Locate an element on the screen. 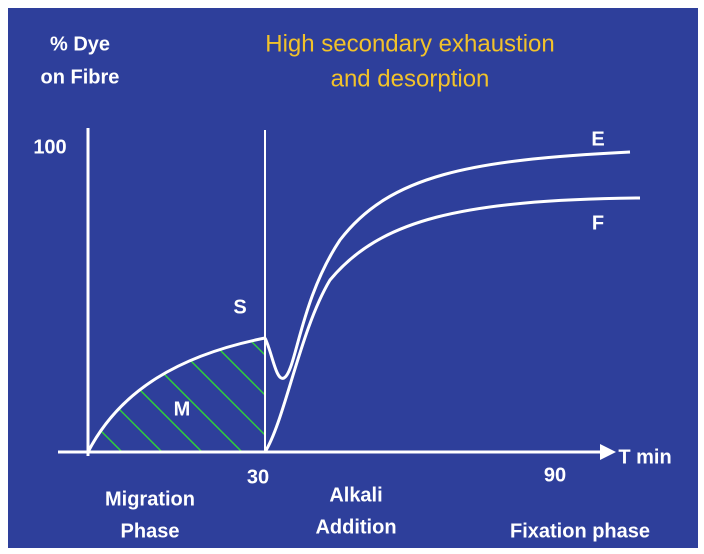 Image resolution: width=704 pixels, height=554 pixels. curve-label: F is located at coordinates (598, 223).